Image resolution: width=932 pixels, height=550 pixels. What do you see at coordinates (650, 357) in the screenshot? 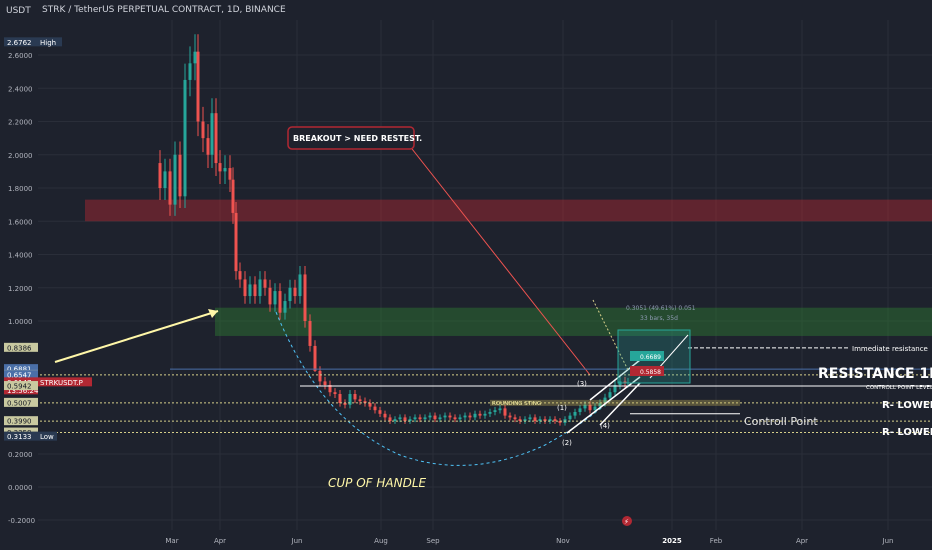
I see `target-price-label: 0.6689` at bounding box center [650, 357].